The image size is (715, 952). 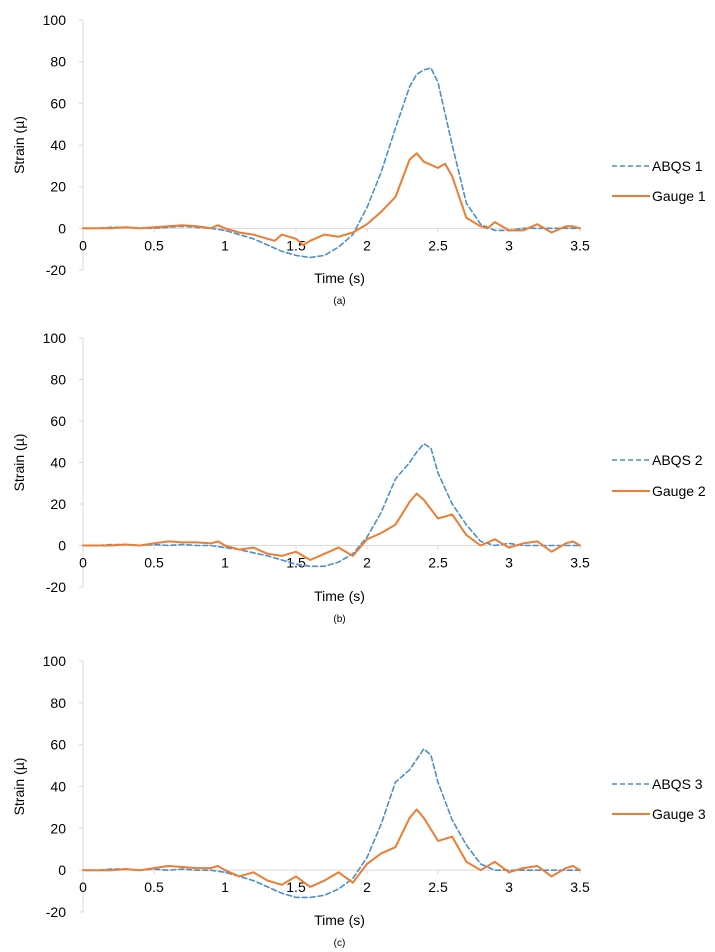 I want to click on panel-caption: (b), so click(x=339, y=619).